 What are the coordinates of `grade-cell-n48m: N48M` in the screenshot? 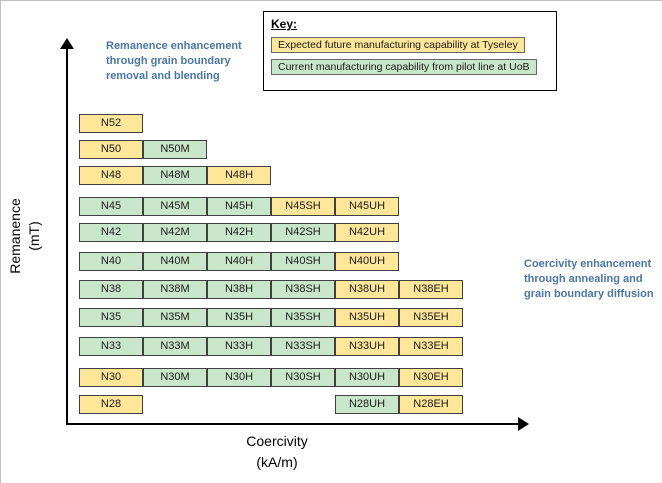 It's located at (175, 175).